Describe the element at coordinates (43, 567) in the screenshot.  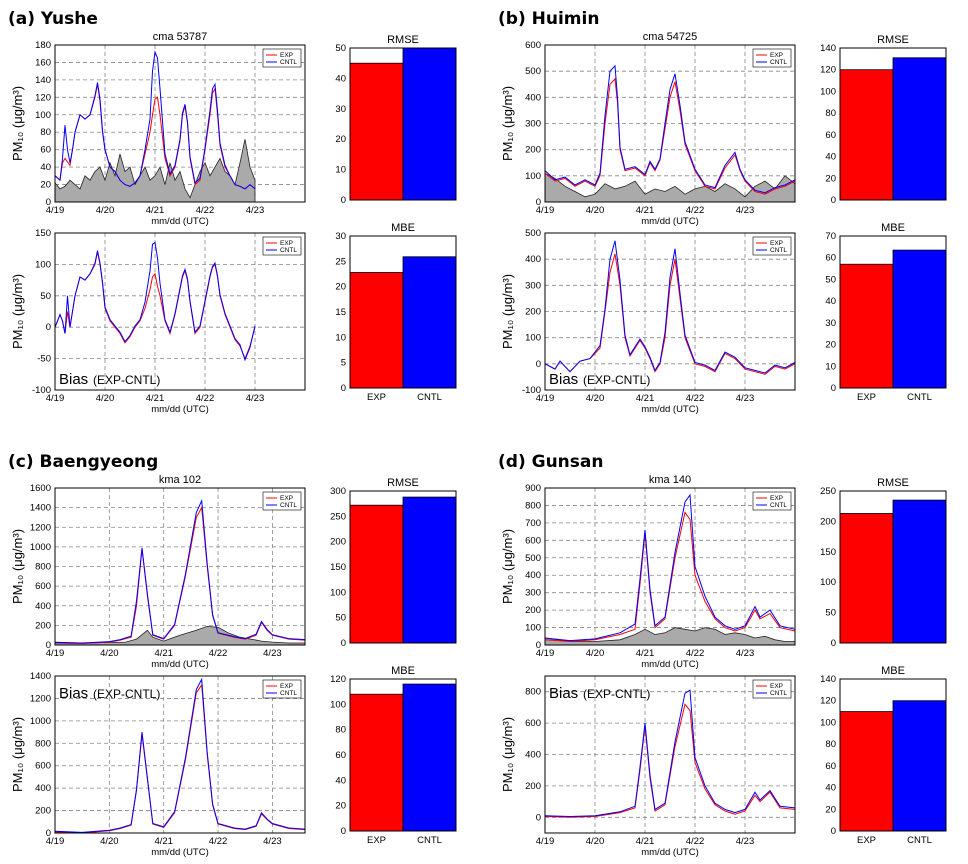
I see `y-tick-label: 800` at that location.